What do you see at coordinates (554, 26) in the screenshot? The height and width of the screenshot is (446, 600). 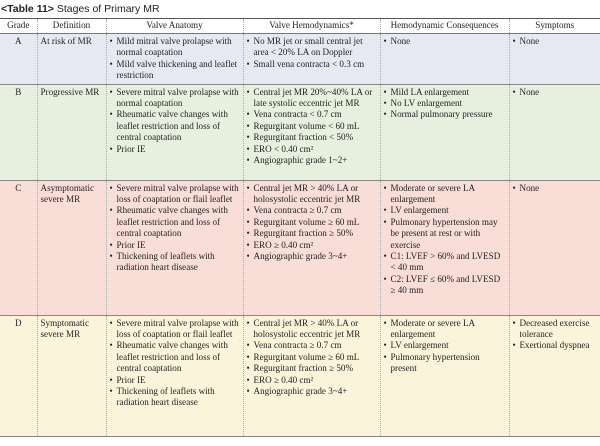 I see `header-symptoms: Symptoms` at bounding box center [554, 26].